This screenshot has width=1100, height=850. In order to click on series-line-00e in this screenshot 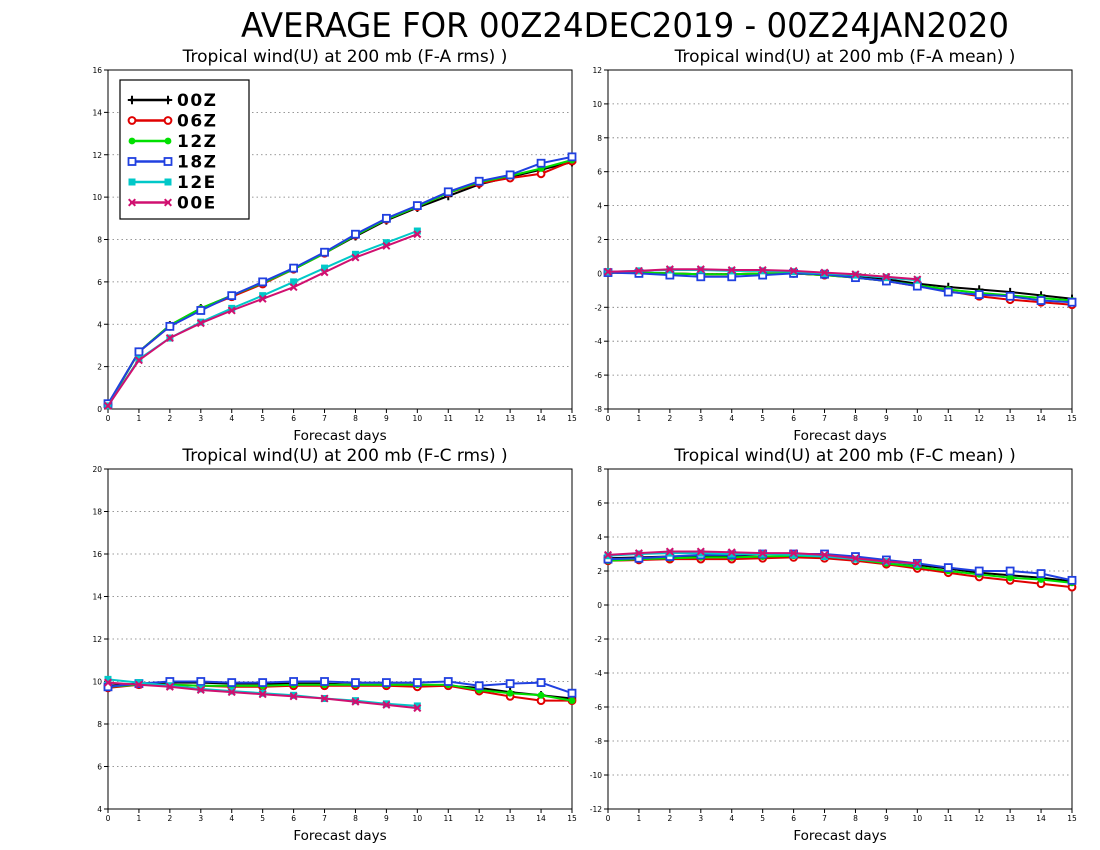, I will do `click(262, 320)`.